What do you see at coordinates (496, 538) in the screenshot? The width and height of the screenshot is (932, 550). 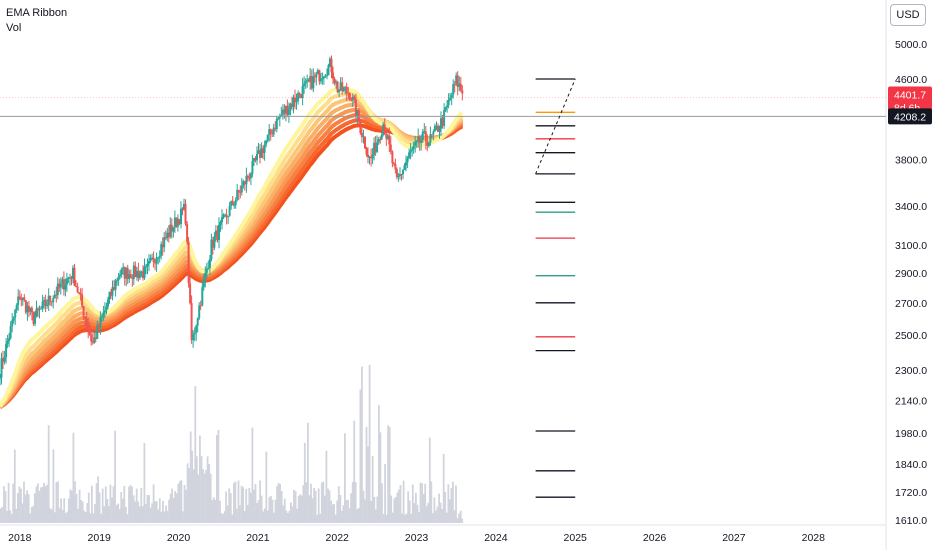 I see `time-tick-label: 2024` at bounding box center [496, 538].